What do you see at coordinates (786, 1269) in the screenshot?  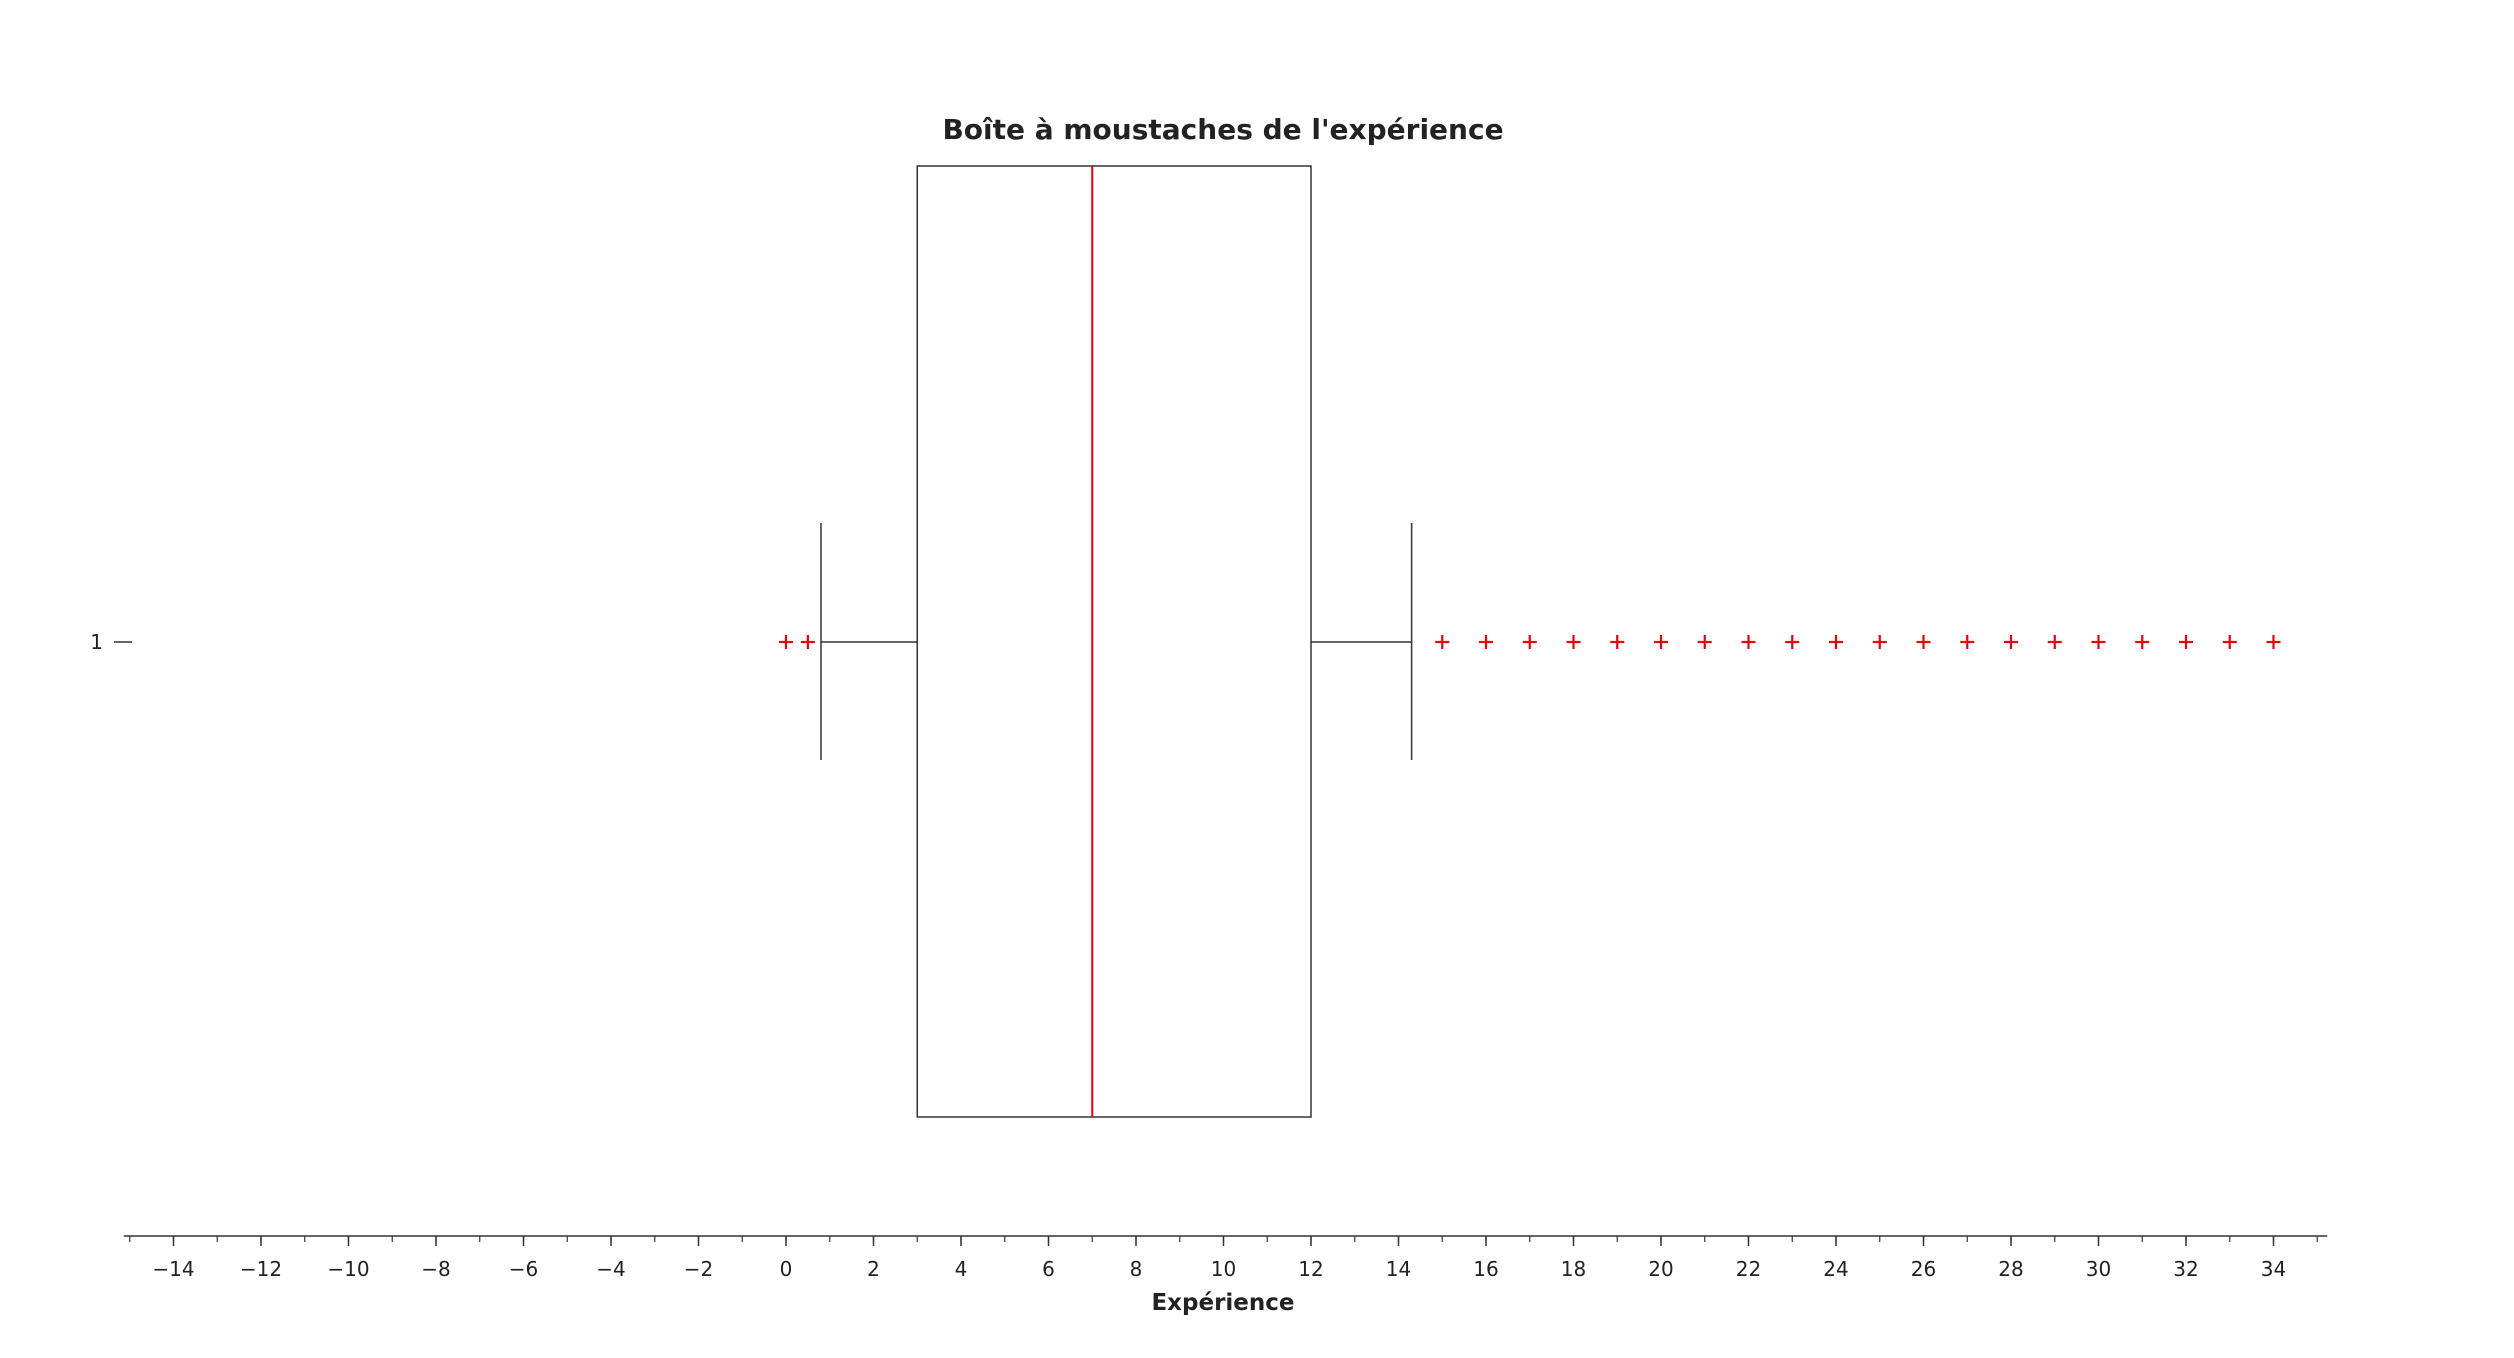 I see `x-tick-label: 0` at bounding box center [786, 1269].